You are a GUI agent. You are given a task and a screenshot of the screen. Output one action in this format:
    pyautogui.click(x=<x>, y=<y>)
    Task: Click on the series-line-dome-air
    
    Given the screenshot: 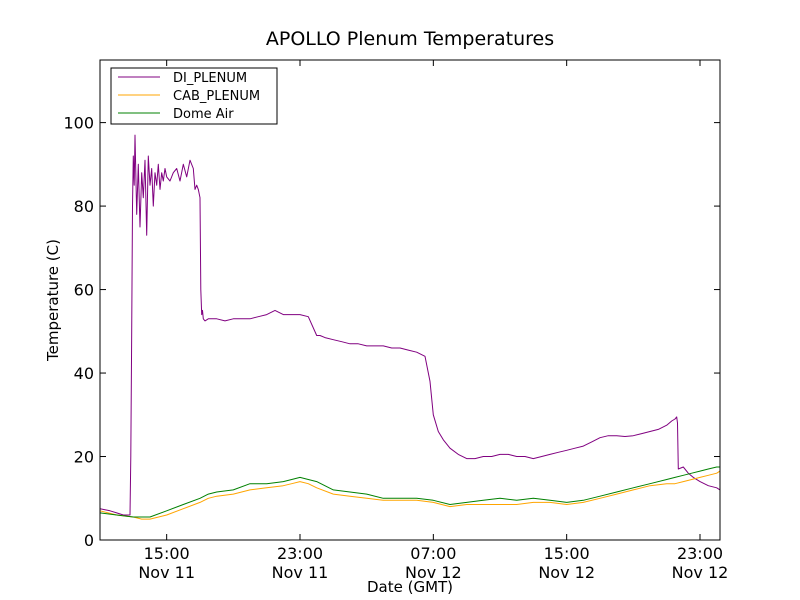 What is the action you would take?
    pyautogui.click(x=409, y=492)
    